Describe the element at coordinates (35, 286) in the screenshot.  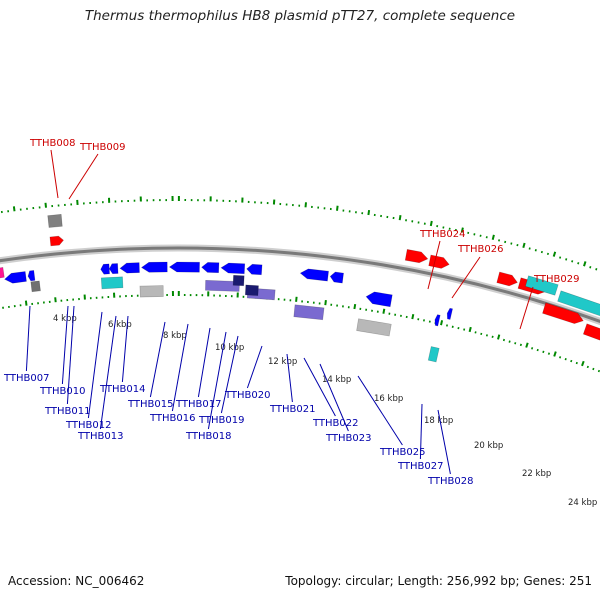
I see `gene-gray-small` at that location.